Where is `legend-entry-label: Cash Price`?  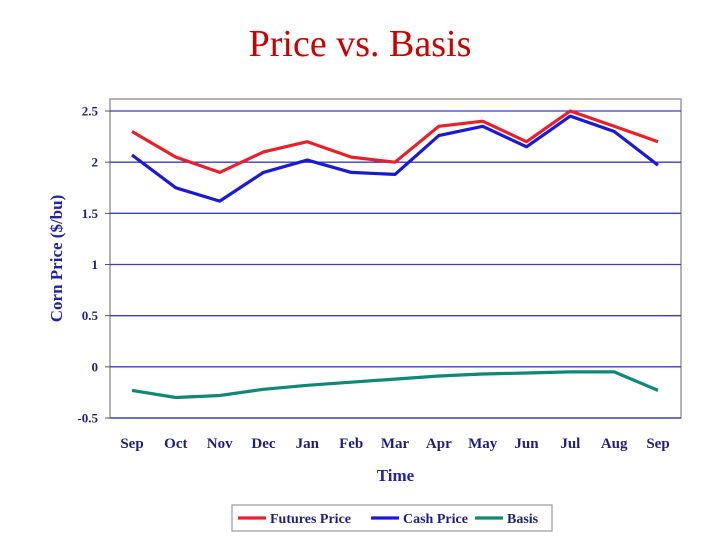 legend-entry-label: Cash Price is located at coordinates (435, 519).